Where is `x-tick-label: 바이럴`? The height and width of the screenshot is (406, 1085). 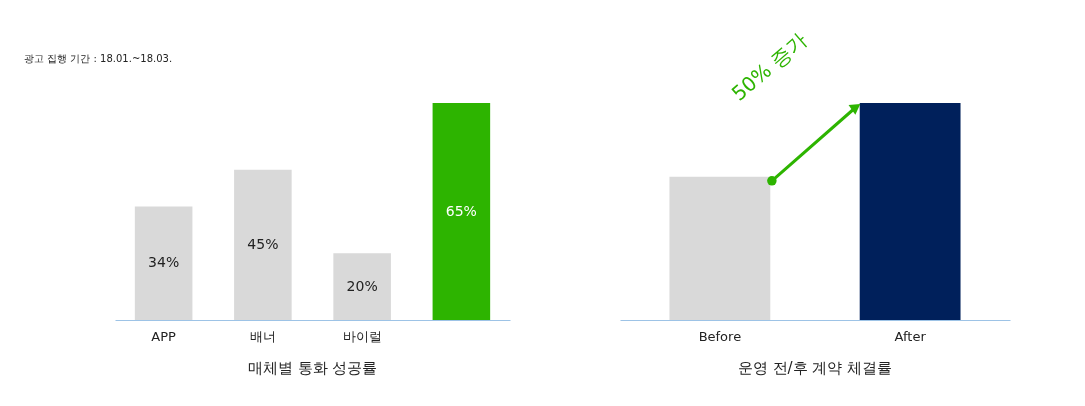 x-tick-label: 바이럴 is located at coordinates (362, 336).